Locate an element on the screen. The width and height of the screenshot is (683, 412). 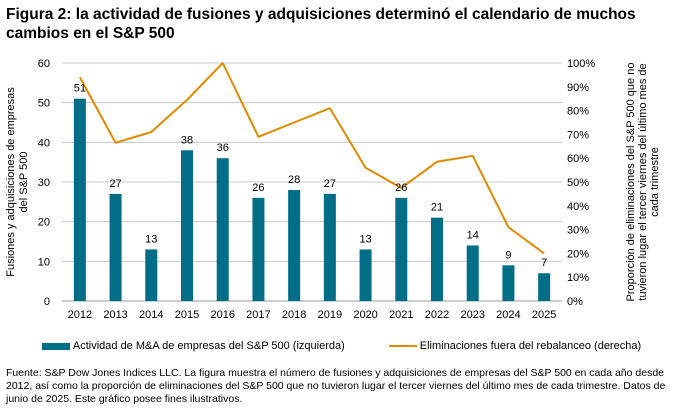
x-tick-label: 2024 is located at coordinates (508, 315).